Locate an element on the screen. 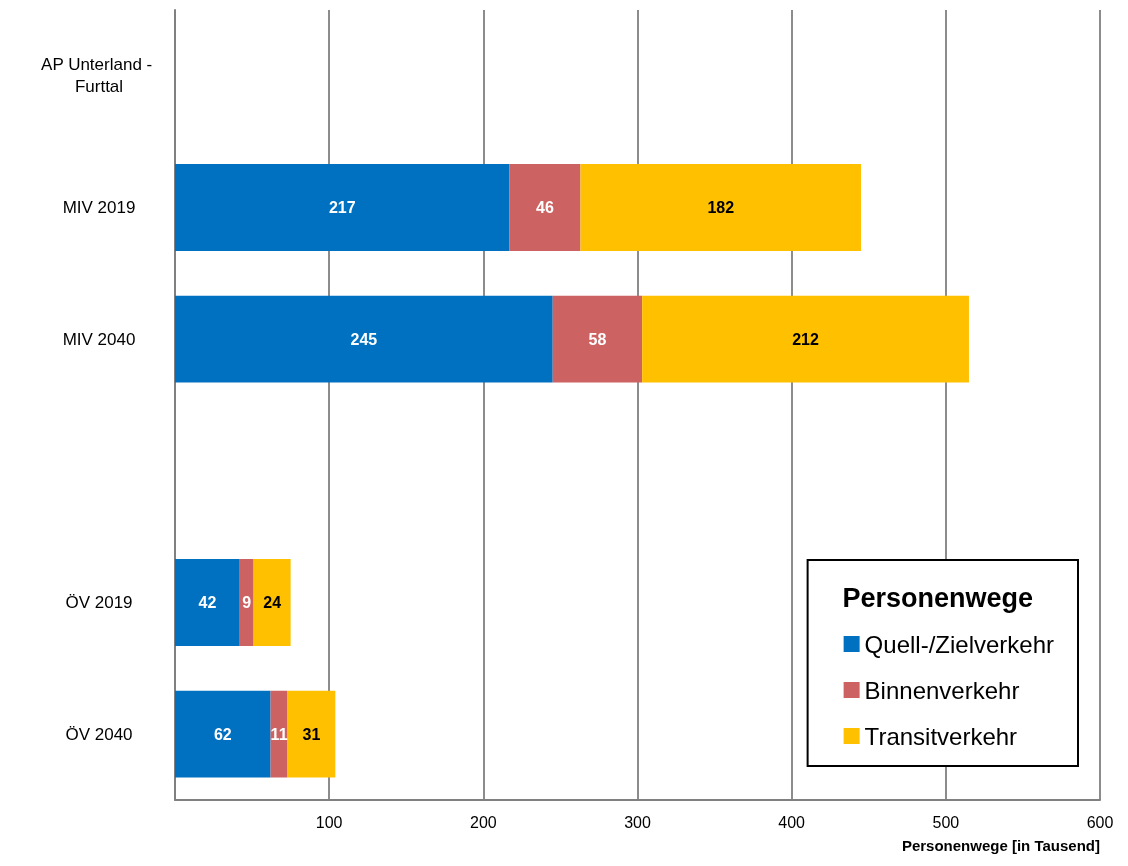 The width and height of the screenshot is (1128, 866). x-tick-label: 400 is located at coordinates (792, 822).